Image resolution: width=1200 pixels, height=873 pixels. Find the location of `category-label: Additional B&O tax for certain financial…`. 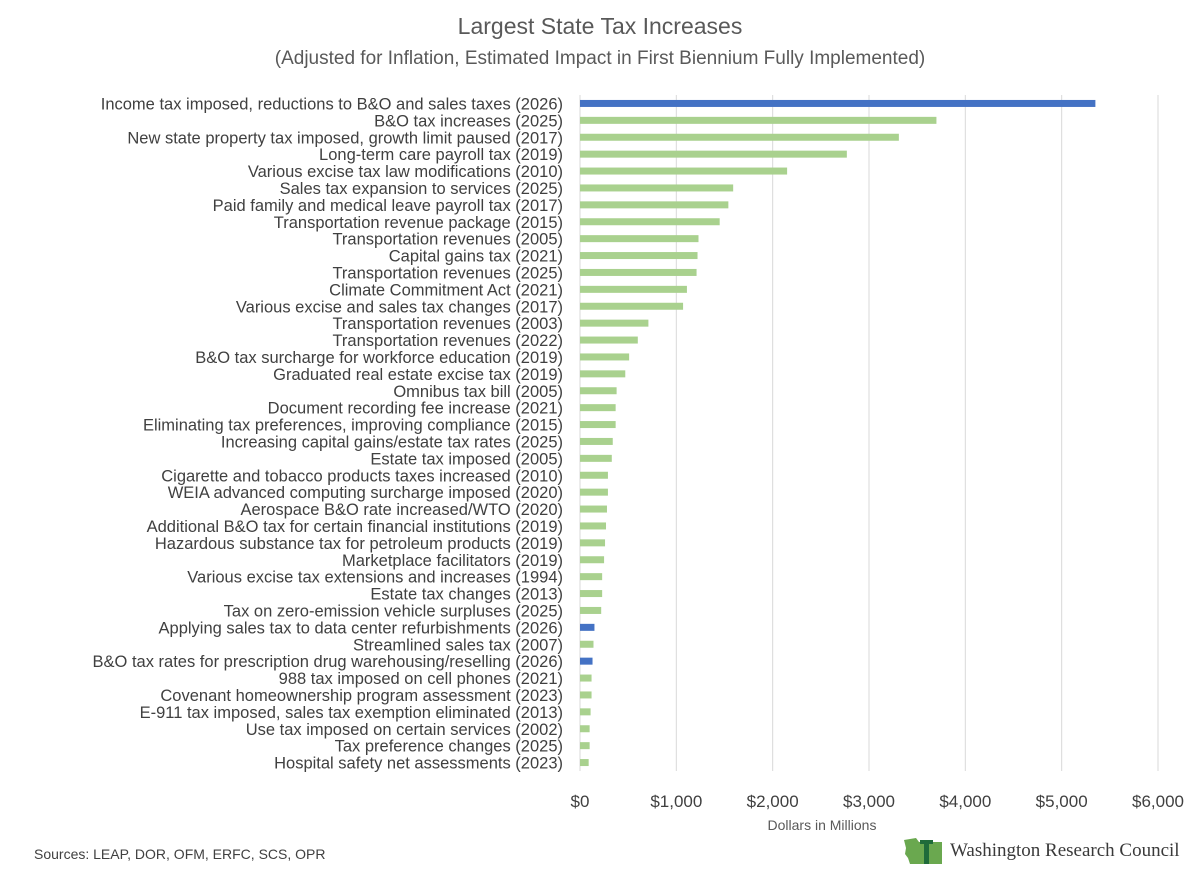

category-label: Additional B&O tax for certain financial… is located at coordinates (355, 527).